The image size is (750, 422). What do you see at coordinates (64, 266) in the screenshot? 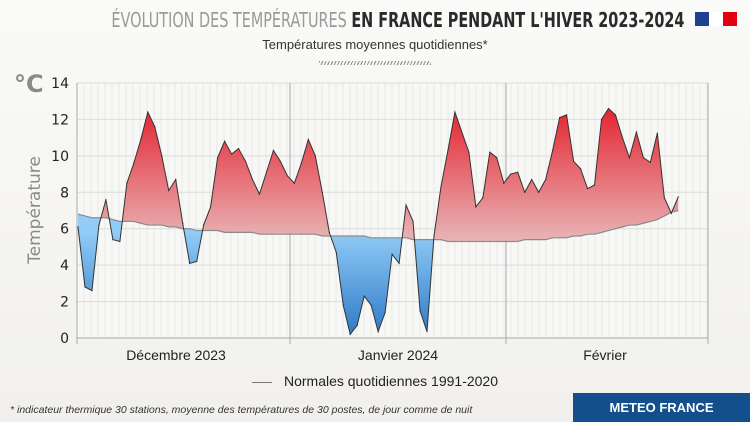
I see `y-tick-label: 4` at bounding box center [64, 266].